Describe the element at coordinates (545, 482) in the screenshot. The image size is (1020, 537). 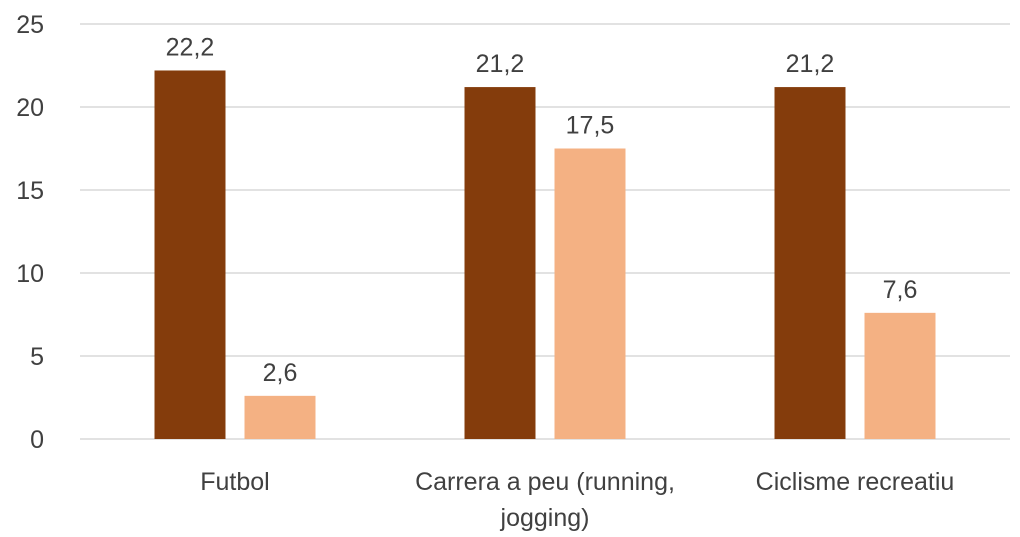
I see `category-label: Carrera a peu (running,` at that location.